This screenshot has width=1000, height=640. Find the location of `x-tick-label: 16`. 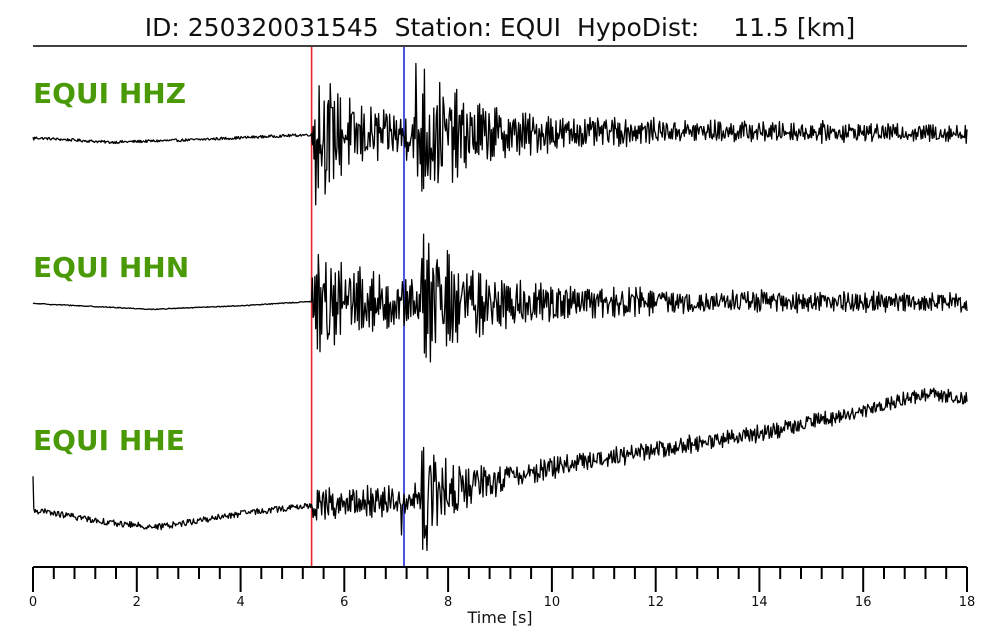

x-tick-label: 16 is located at coordinates (863, 602).